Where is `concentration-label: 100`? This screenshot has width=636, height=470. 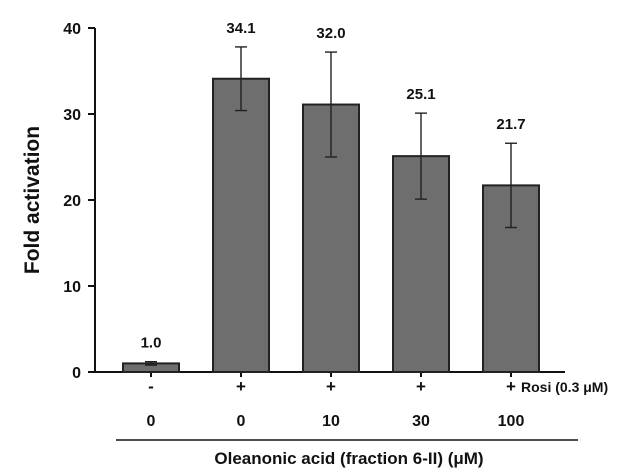 concentration-label: 100 is located at coordinates (511, 421).